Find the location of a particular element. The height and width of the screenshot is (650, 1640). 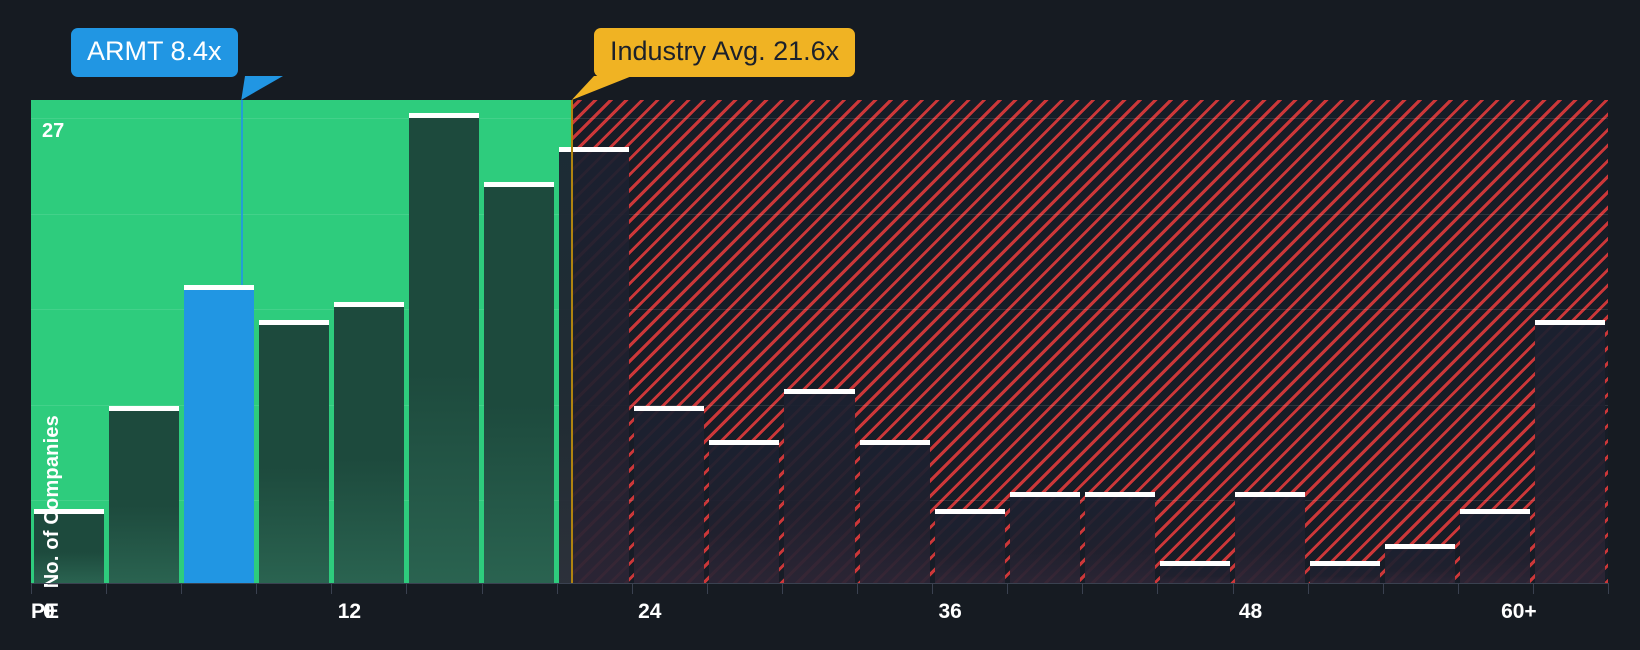

x-tick-label: 0 is located at coordinates (49, 611).